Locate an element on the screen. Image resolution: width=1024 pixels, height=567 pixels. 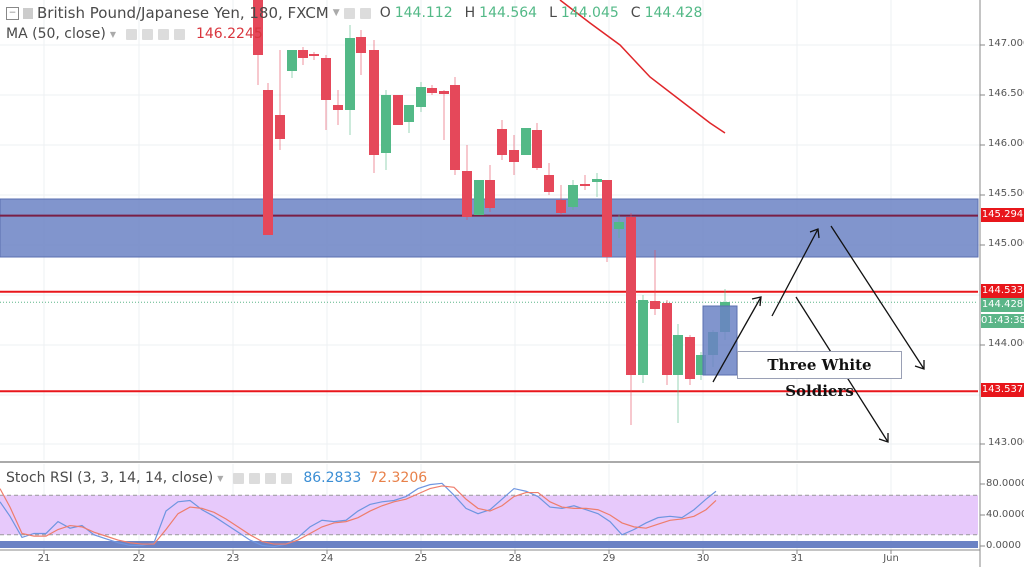
stoch-k-line is located at coordinates (358, 515).